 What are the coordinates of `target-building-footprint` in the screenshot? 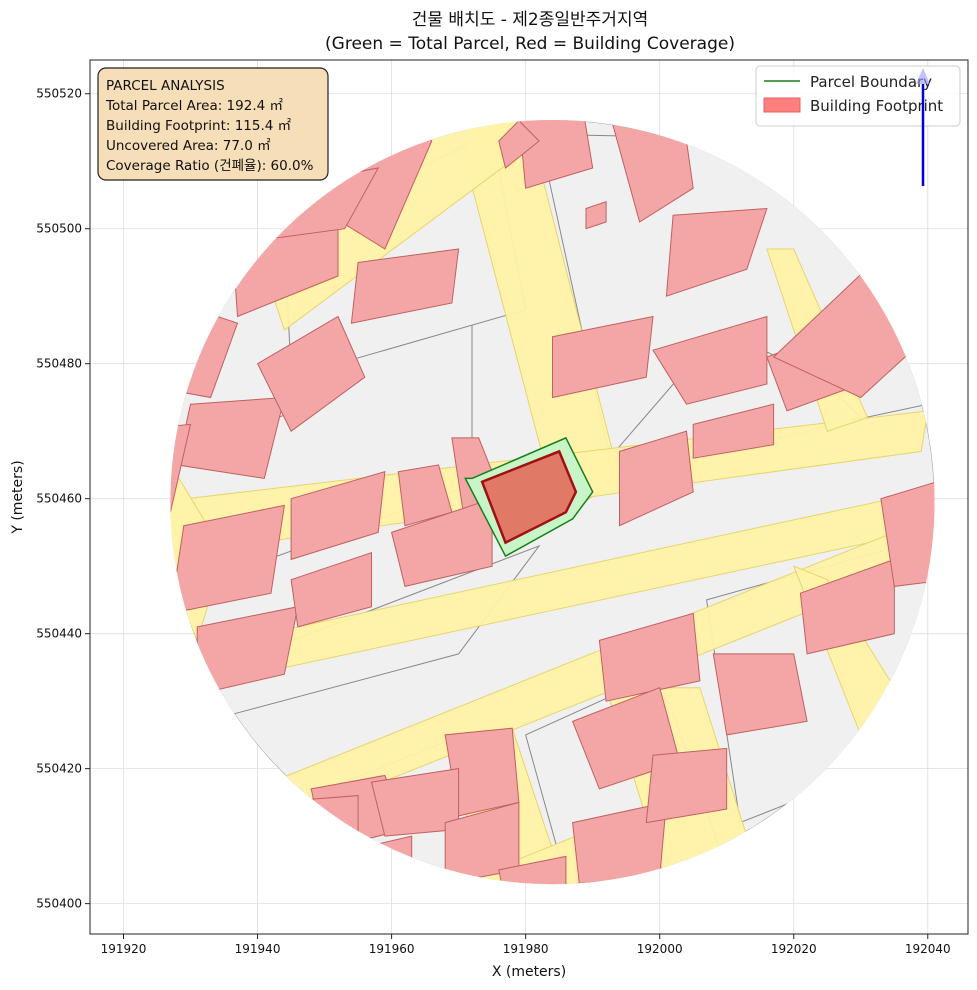 It's located at (529, 497).